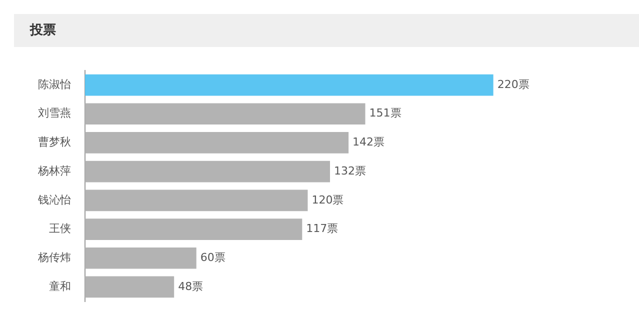  Describe the element at coordinates (54, 257) in the screenshot. I see `y-tick-label: 杨传炜` at that location.